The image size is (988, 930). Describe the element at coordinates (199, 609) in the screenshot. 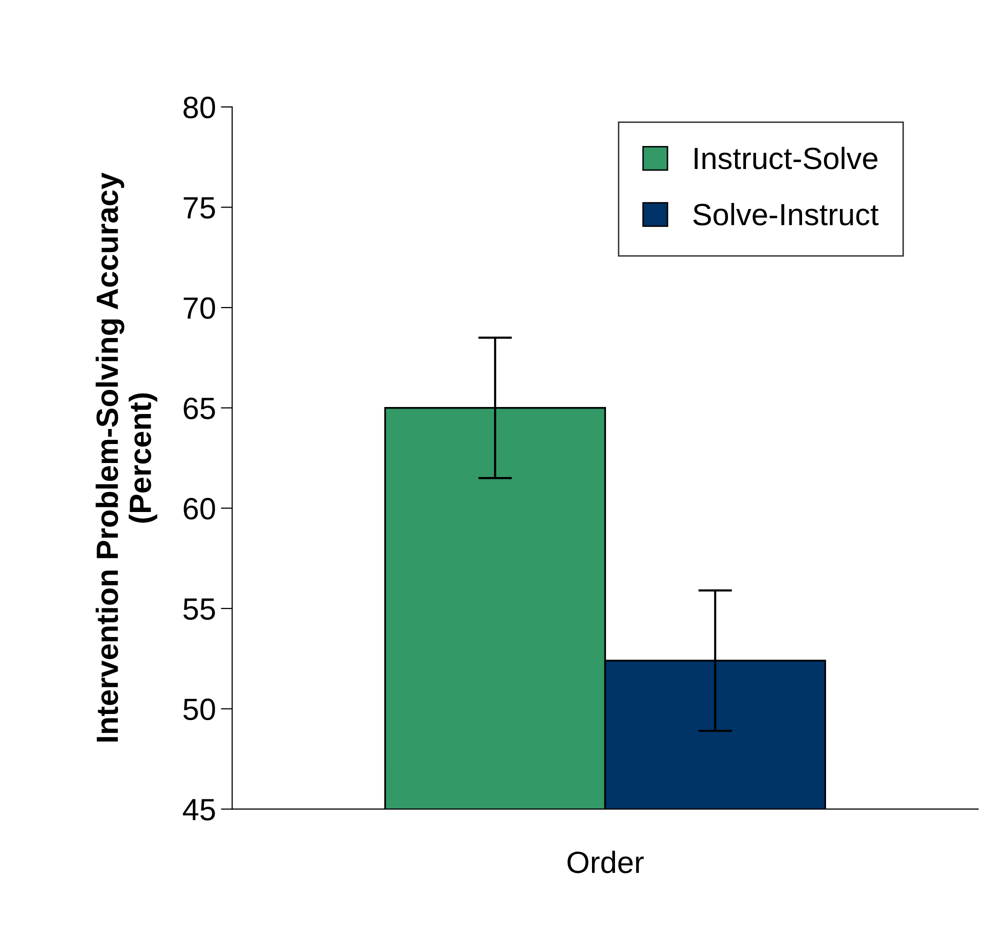

I see `y-tick-label: 55` at that location.